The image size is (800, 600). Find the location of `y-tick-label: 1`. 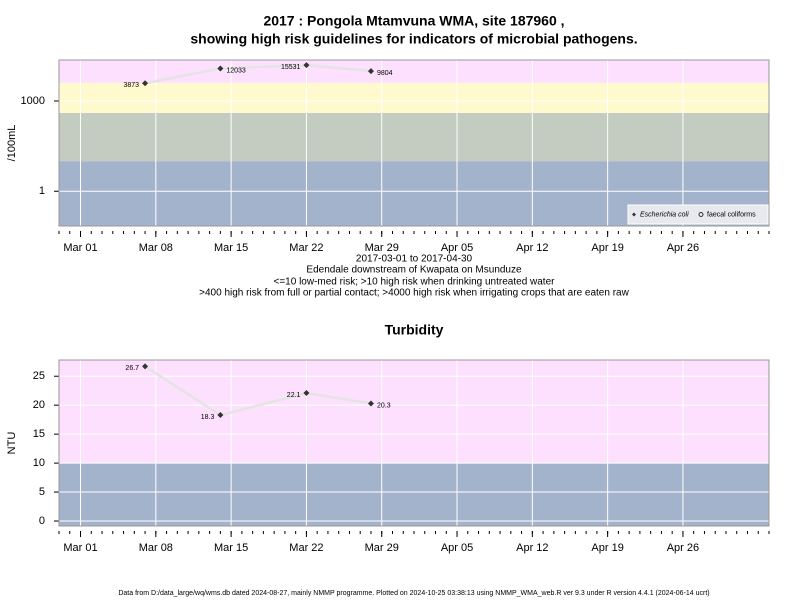

y-tick-label: 1 is located at coordinates (42, 191).